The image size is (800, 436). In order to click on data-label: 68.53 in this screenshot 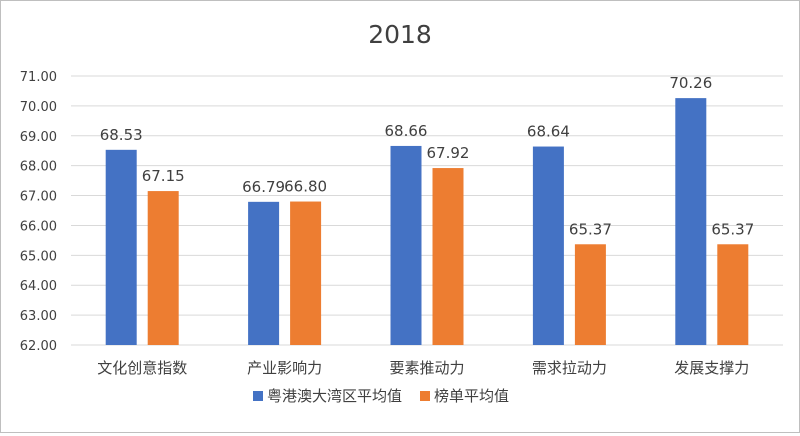, I will do `click(121, 135)`.